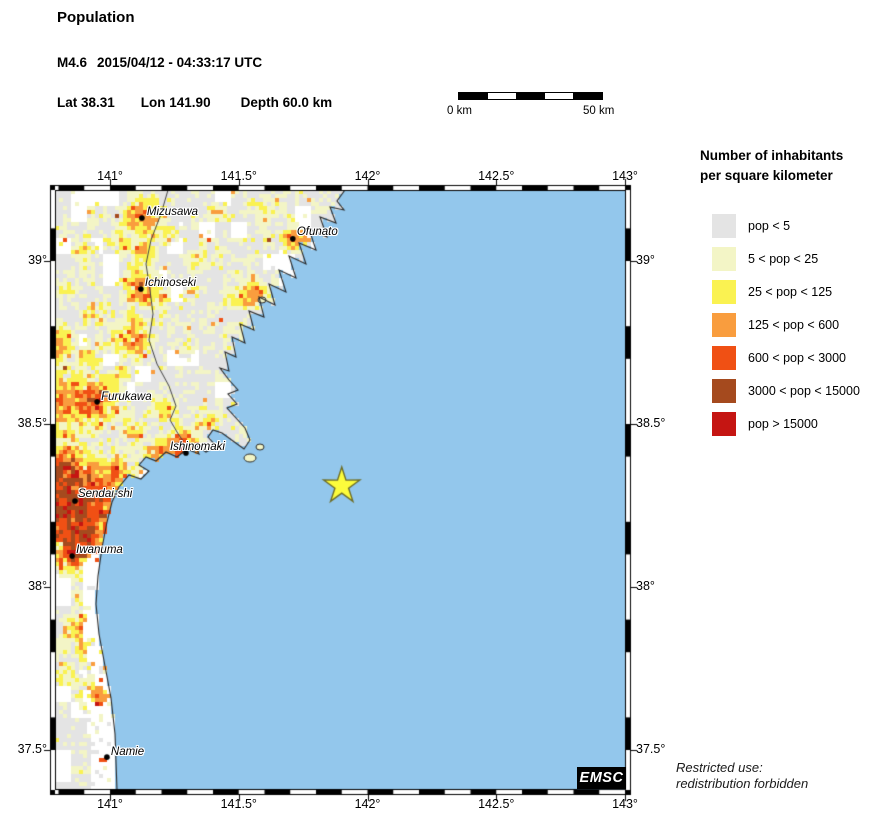  I want to click on restricted-use-line2: redistribution forbidden, so click(742, 783).